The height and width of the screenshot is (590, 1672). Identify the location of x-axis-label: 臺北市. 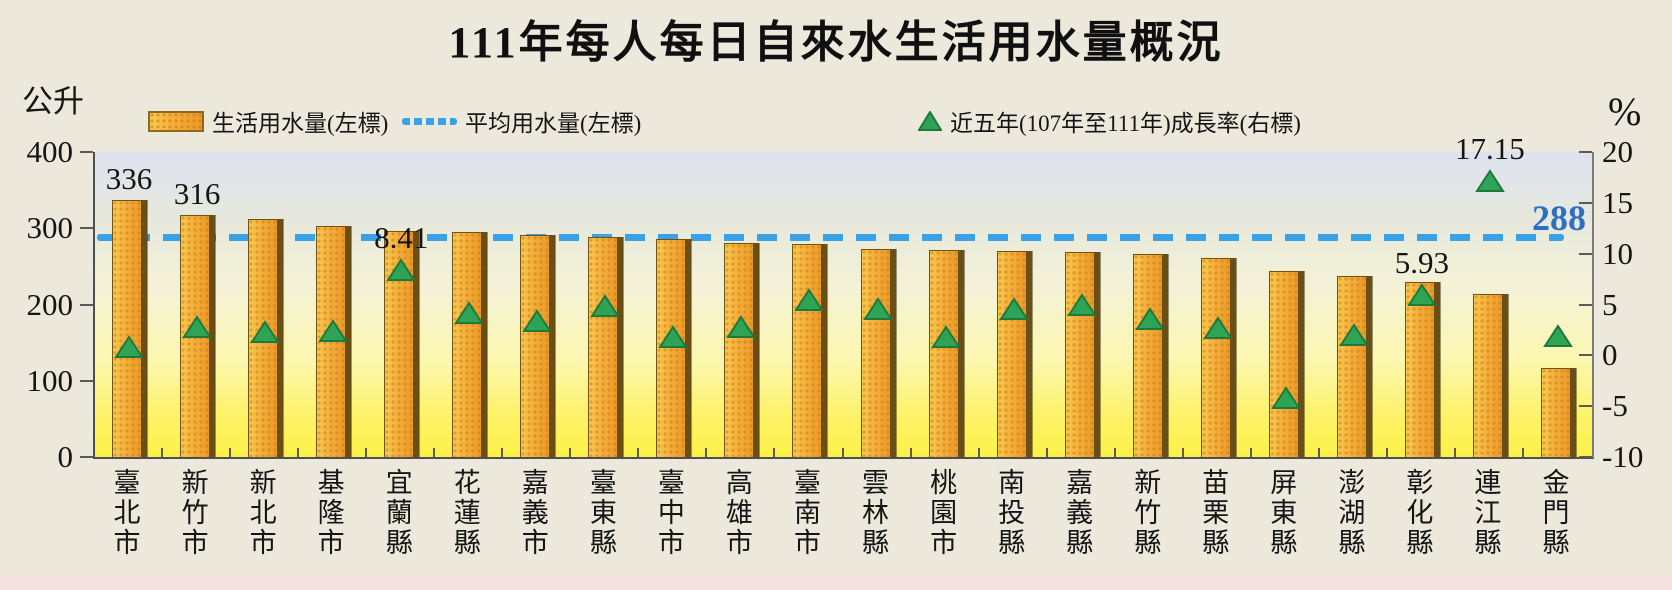
(127, 513).